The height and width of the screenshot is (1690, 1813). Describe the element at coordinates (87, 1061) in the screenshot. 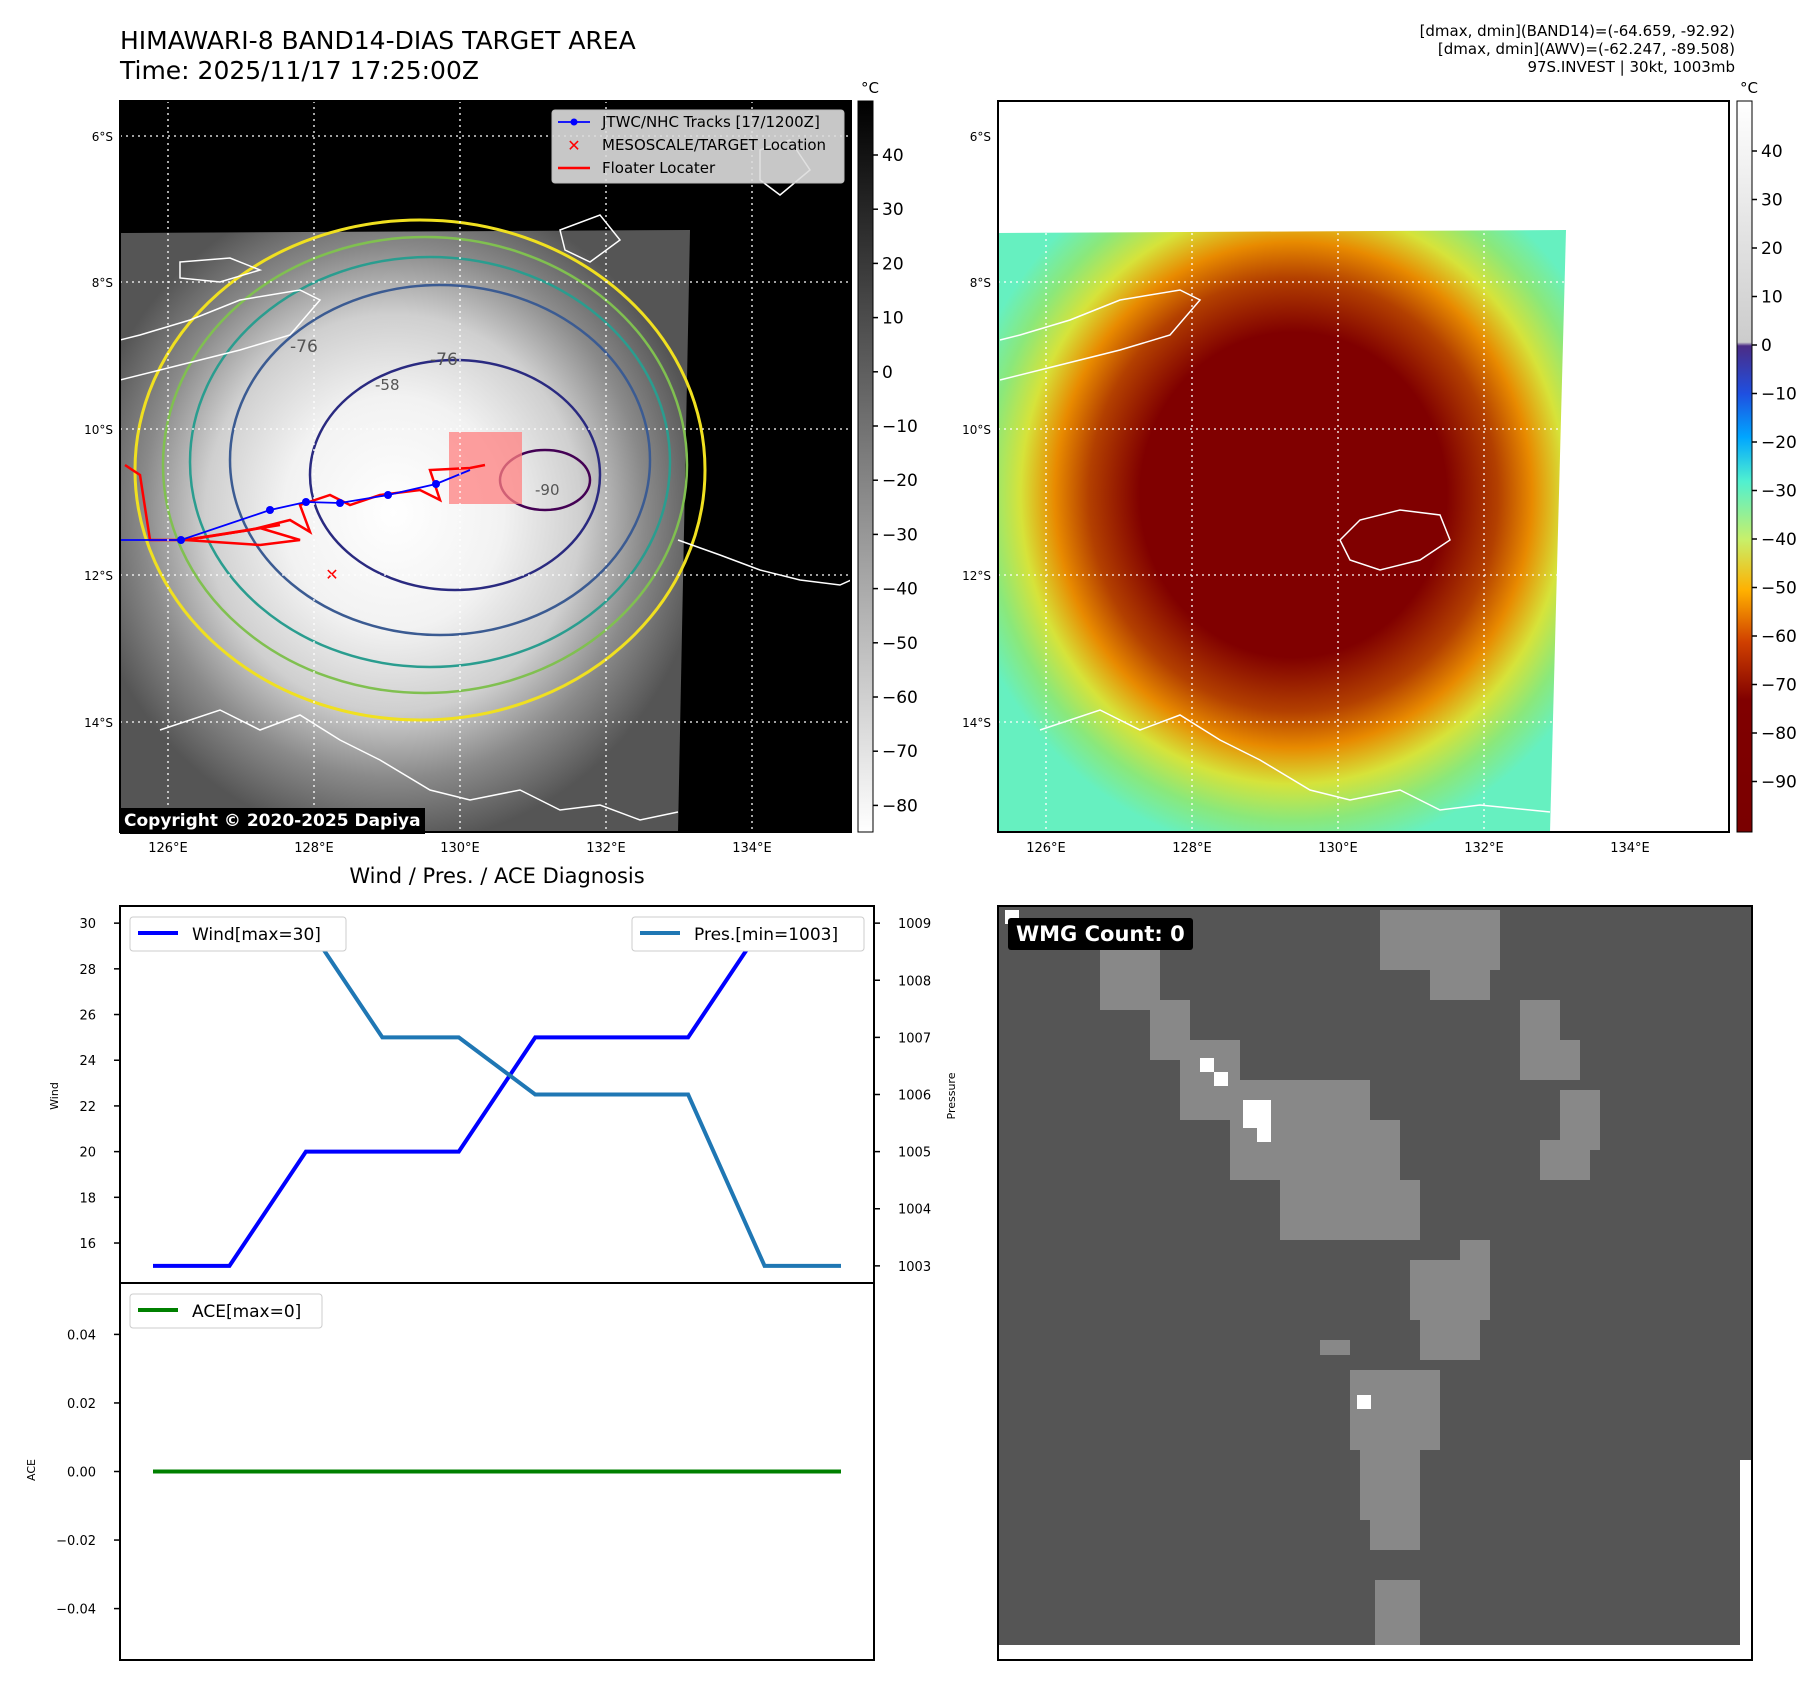

I see `wind-y-tick-label: 24` at that location.